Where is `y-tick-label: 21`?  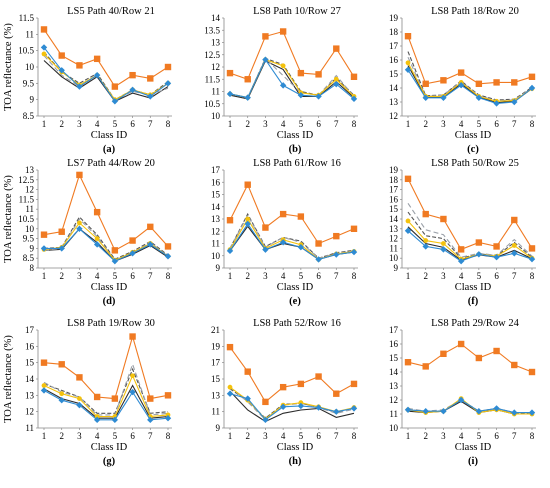 y-tick-label: 21 is located at coordinates (215, 330).